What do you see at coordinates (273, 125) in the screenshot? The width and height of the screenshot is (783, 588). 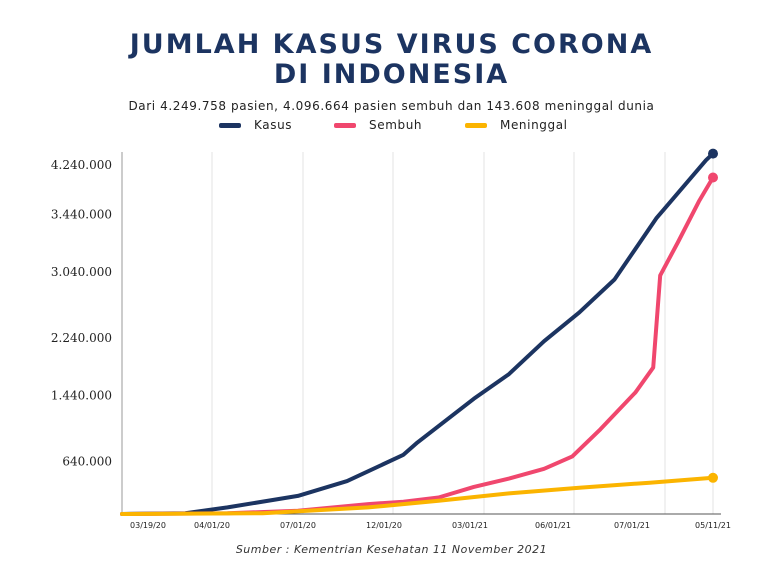 I see `legend-label-kasus: Kasus` at bounding box center [273, 125].